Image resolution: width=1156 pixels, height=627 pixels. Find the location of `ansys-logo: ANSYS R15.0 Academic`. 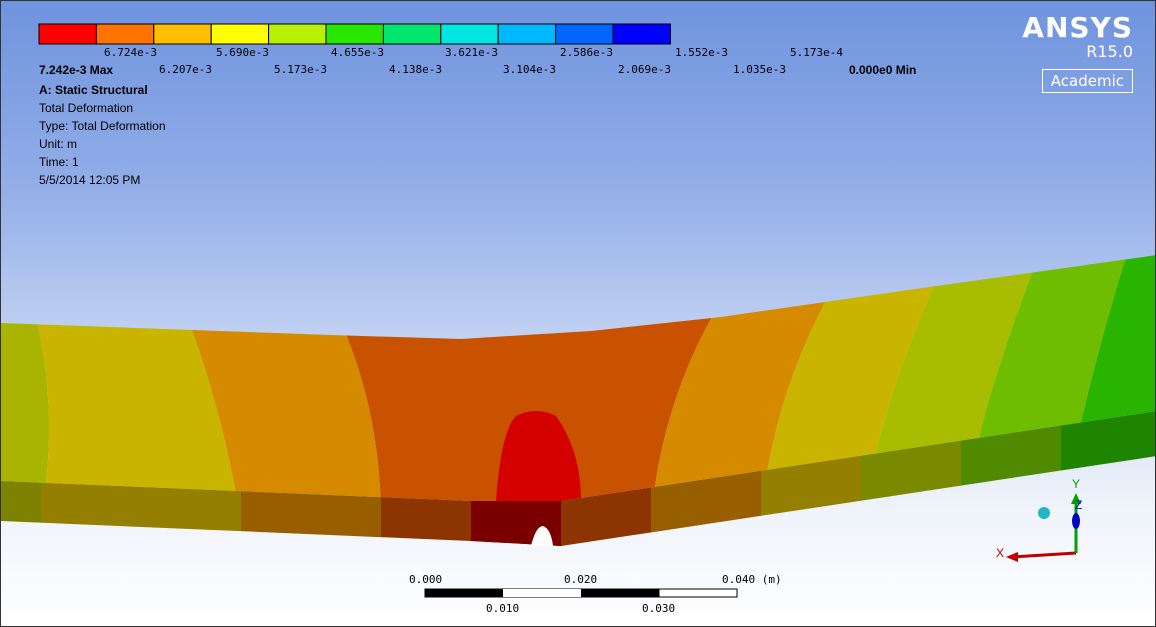

ansys-logo: ANSYS R15.0 Academic is located at coordinates (1077, 53).